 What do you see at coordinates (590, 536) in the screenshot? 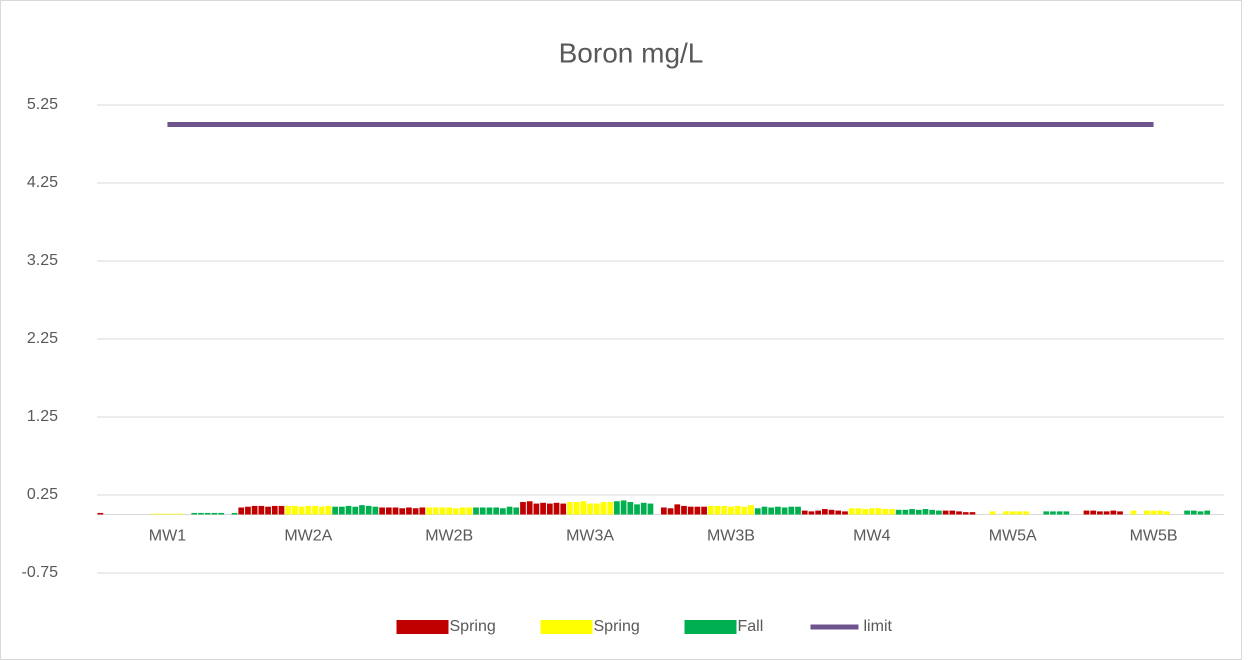
I see `x-tick-label: MW3A` at bounding box center [590, 536].